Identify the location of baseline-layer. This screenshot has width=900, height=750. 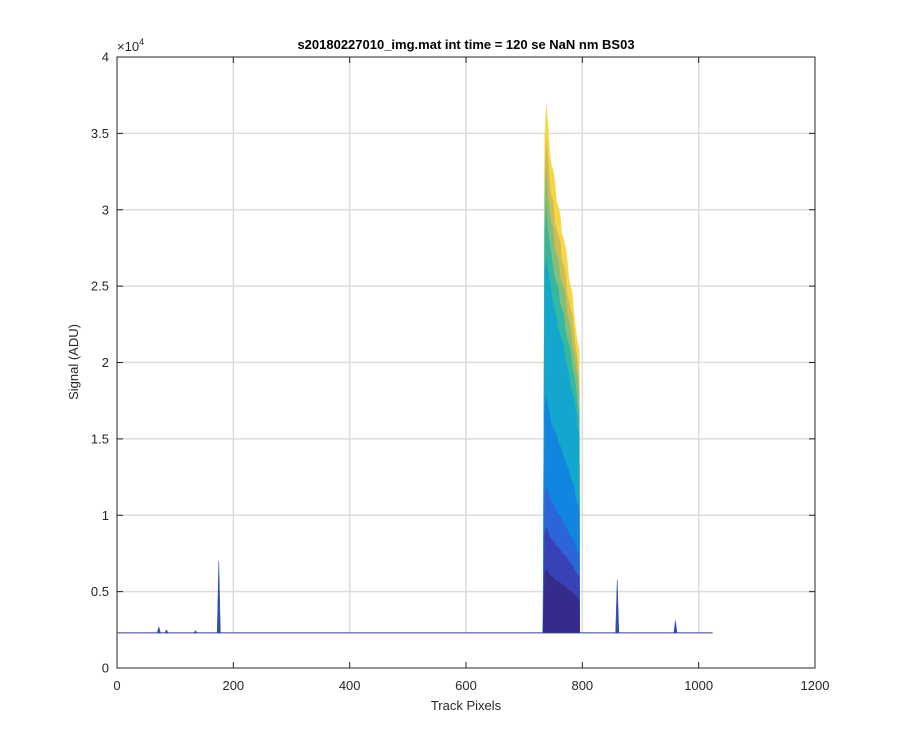
(415, 650).